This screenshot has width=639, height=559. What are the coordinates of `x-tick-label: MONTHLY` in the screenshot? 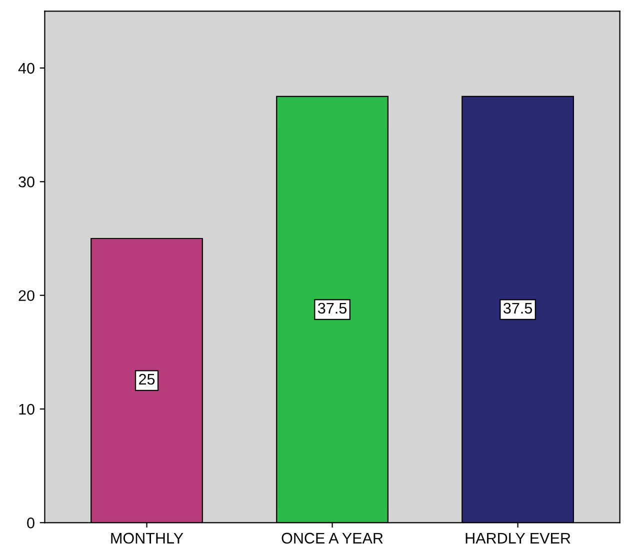 It's located at (147, 538).